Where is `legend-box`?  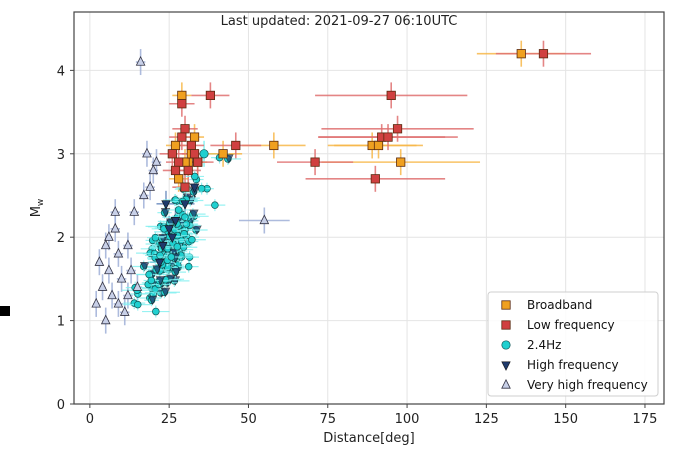
legend-box is located at coordinates (573, 344).